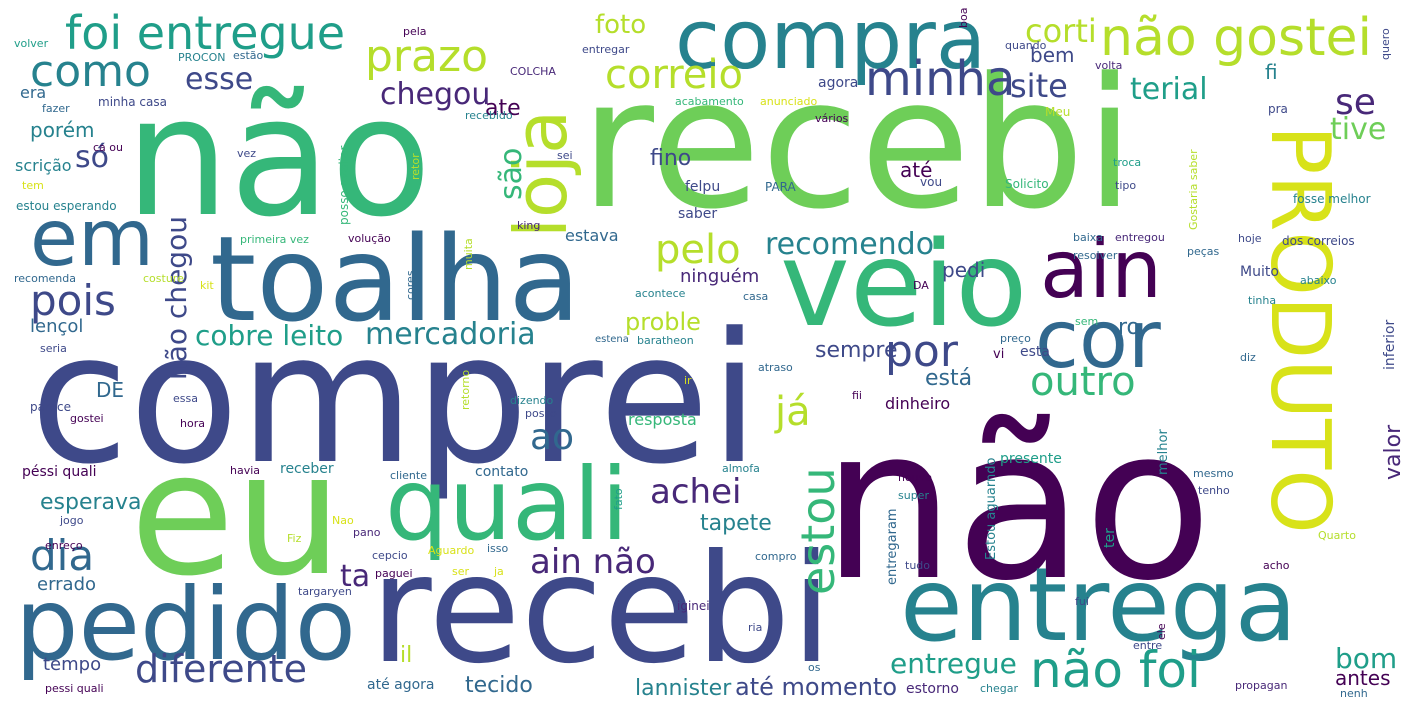 This screenshot has width=1415, height=717. I want to click on word: Muito, so click(1259, 272).